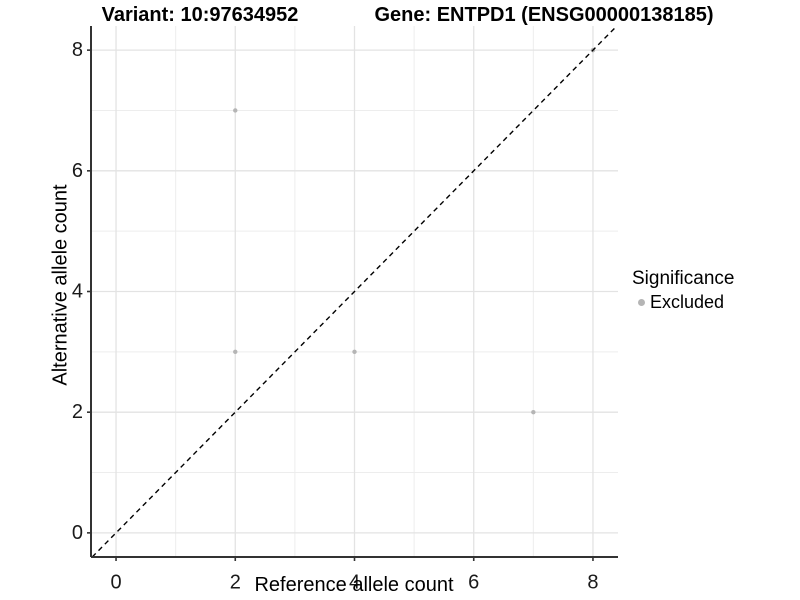 The width and height of the screenshot is (800, 600). Describe the element at coordinates (235, 583) in the screenshot. I see `x-tick-label: 2` at that location.